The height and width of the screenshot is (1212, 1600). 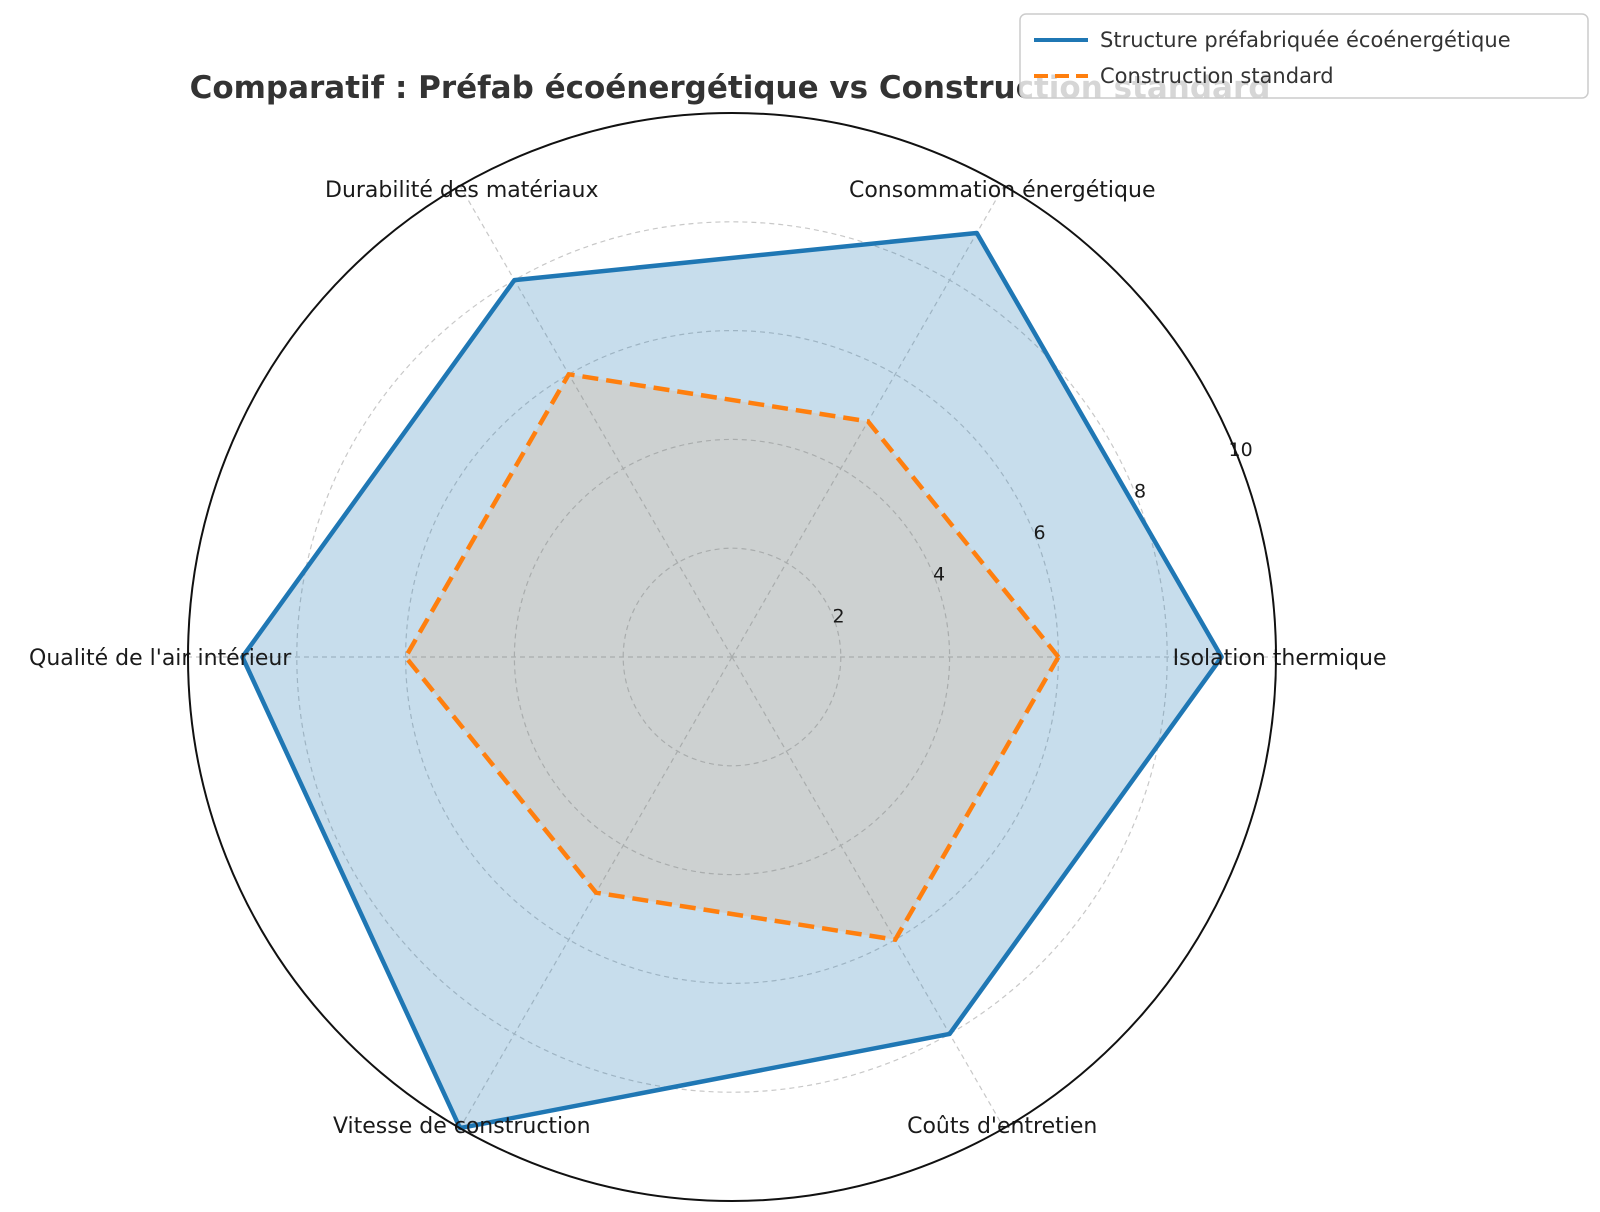 I want to click on r-tick-label-8: 8, so click(x=1140, y=491).